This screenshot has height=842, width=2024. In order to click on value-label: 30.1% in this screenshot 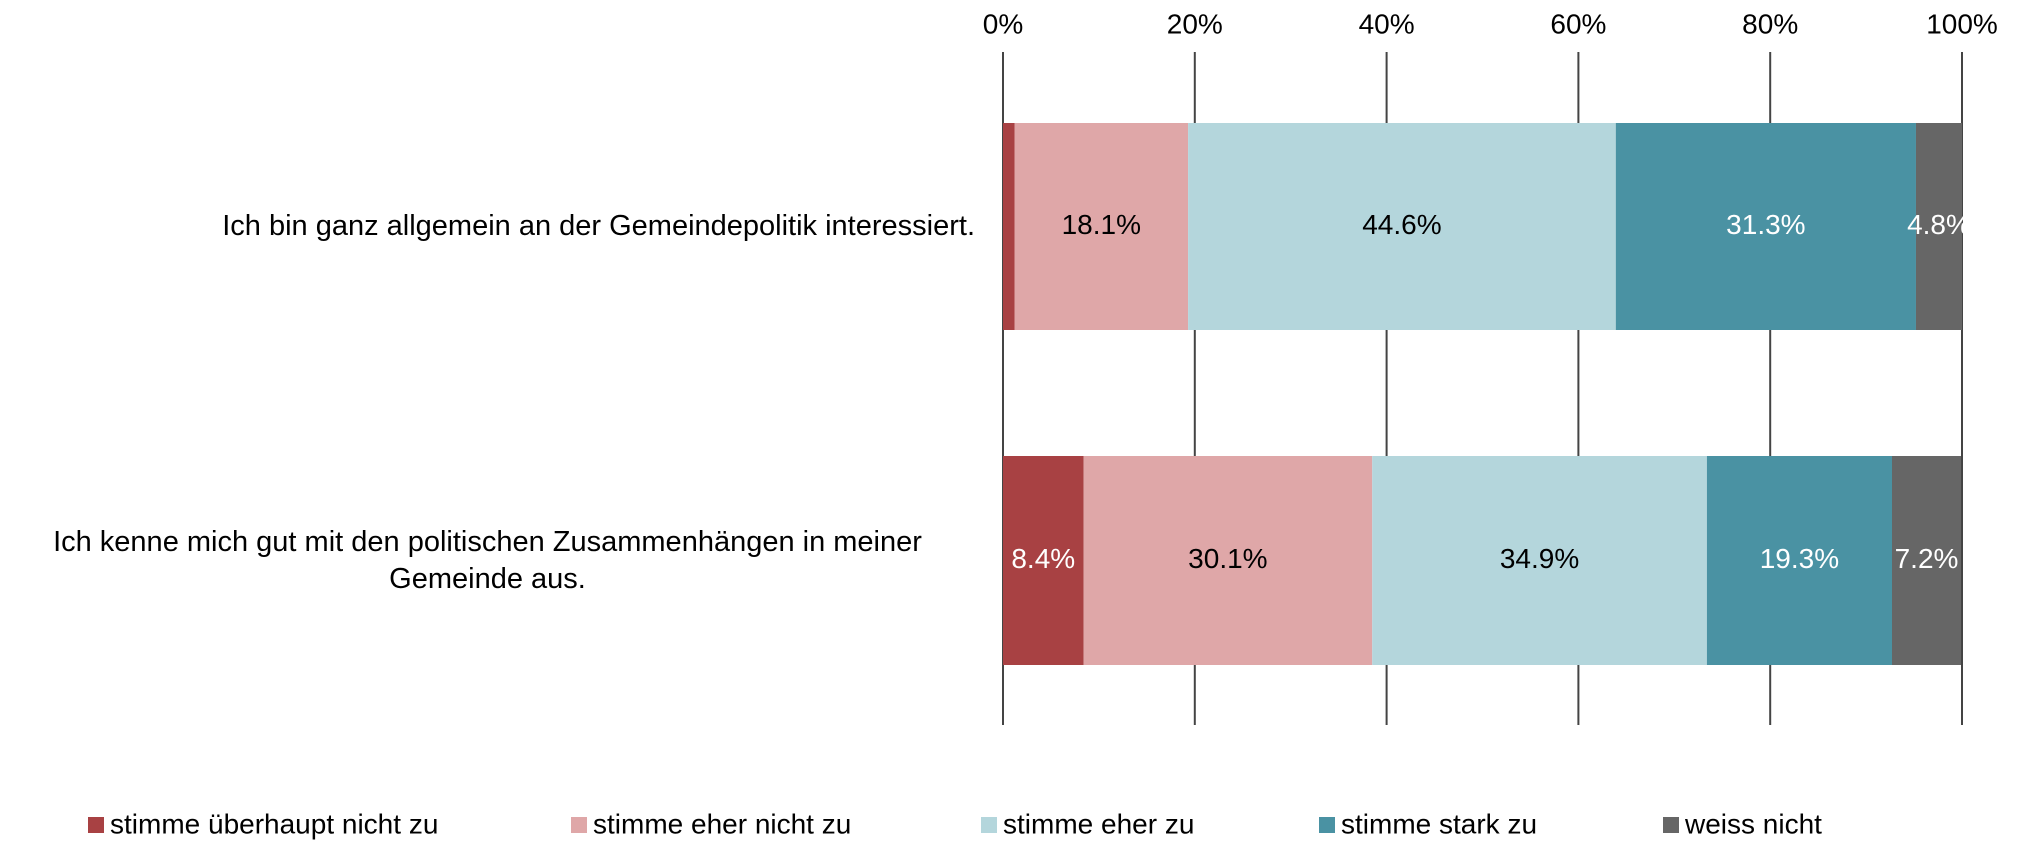, I will do `click(1227, 558)`.